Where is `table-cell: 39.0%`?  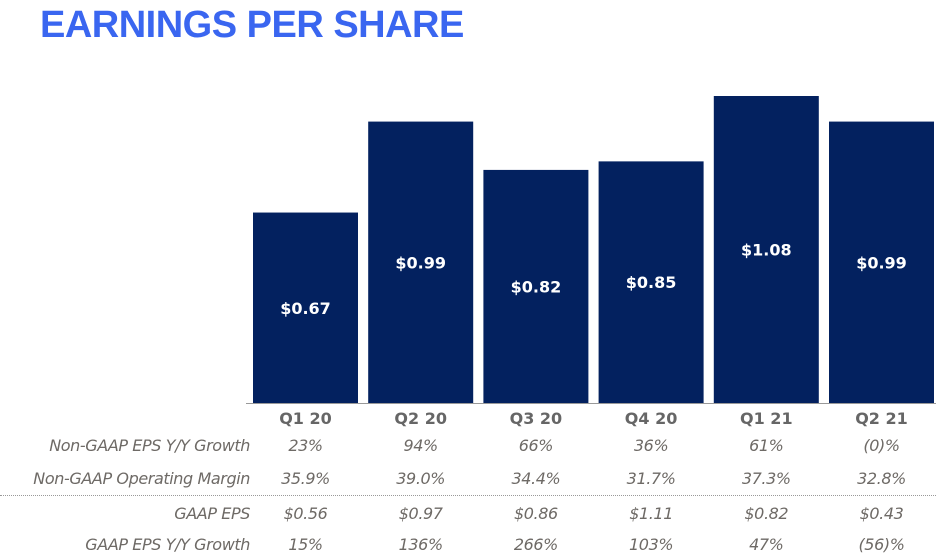
table-cell: 39.0% is located at coordinates (421, 478).